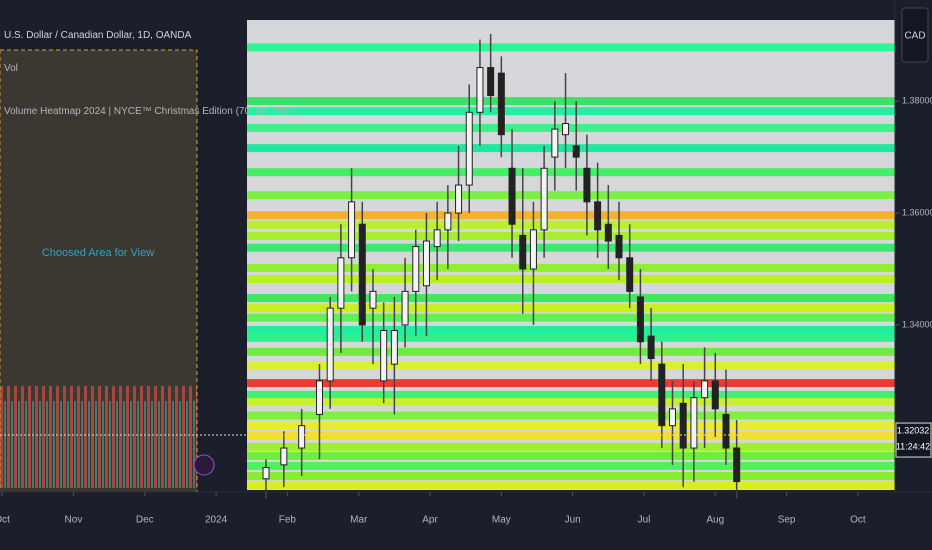 The height and width of the screenshot is (550, 932). What do you see at coordinates (917, 101) in the screenshot?
I see `y-tick-label: 1.38000` at bounding box center [917, 101].